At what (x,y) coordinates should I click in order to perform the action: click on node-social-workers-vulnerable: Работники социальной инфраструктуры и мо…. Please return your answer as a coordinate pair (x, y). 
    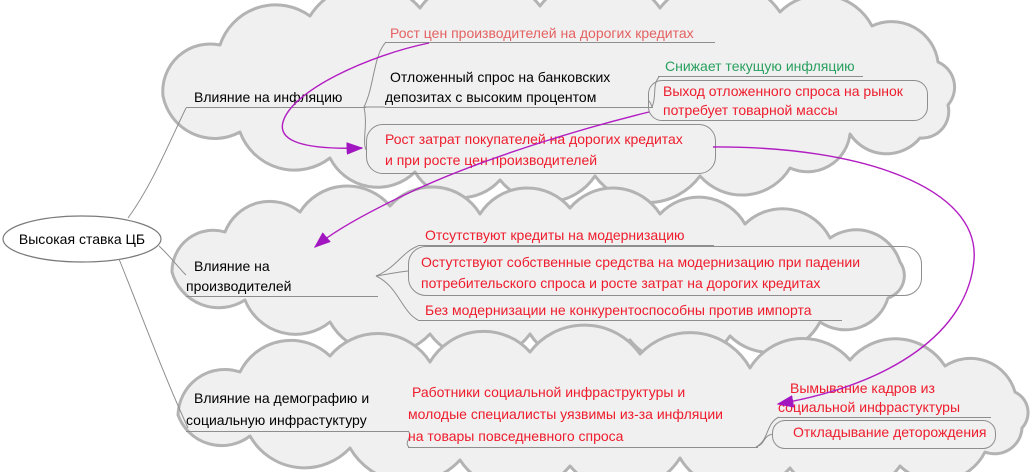
    Looking at the image, I should click on (583, 414).